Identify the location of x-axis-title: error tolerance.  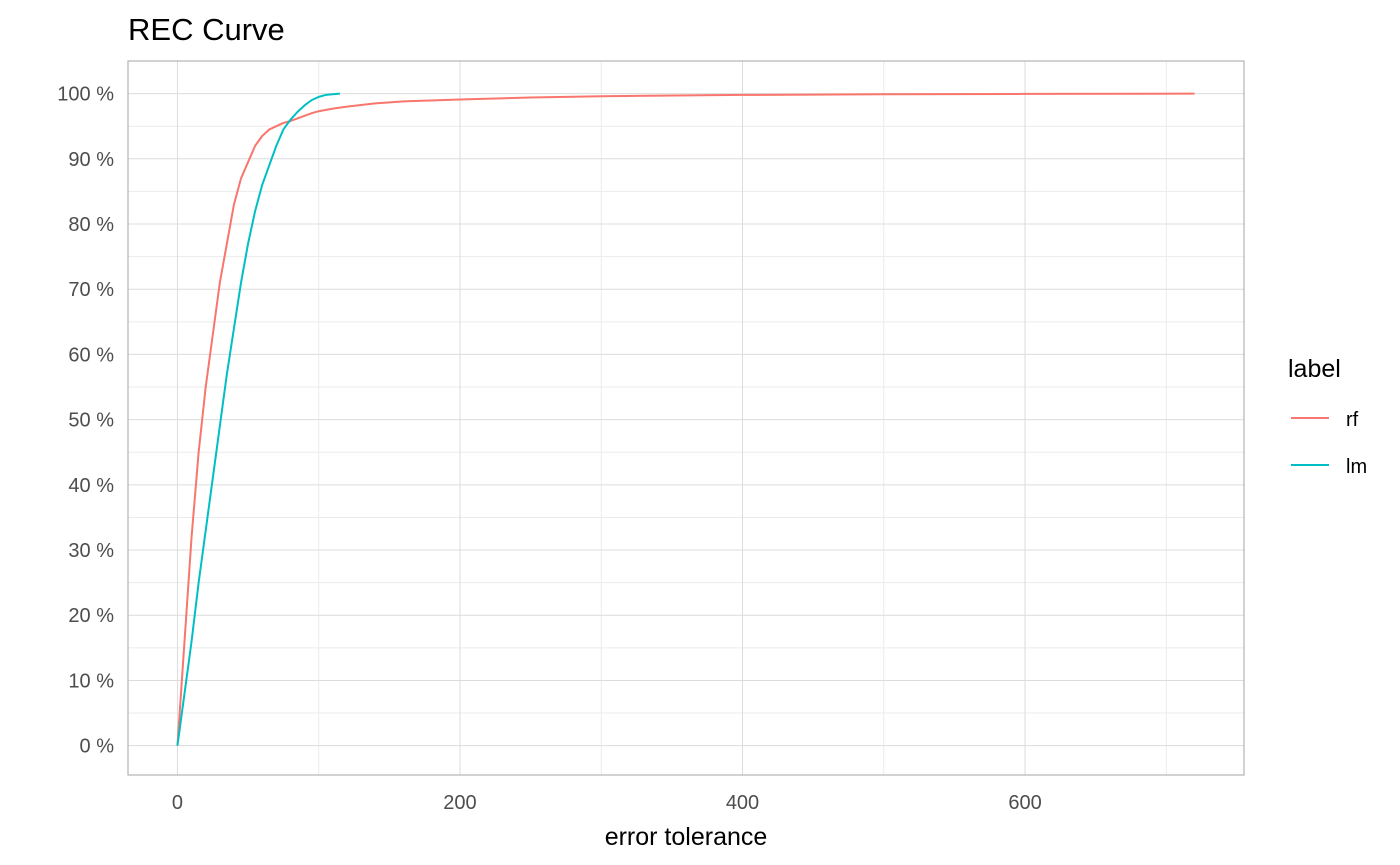
(686, 837).